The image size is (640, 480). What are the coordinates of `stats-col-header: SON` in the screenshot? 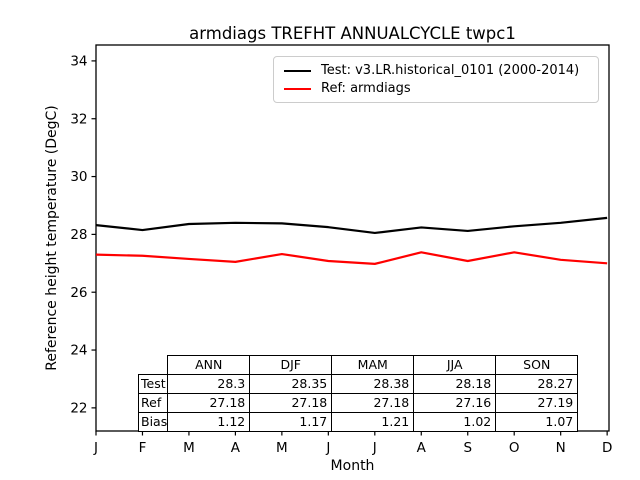 It's located at (537, 365).